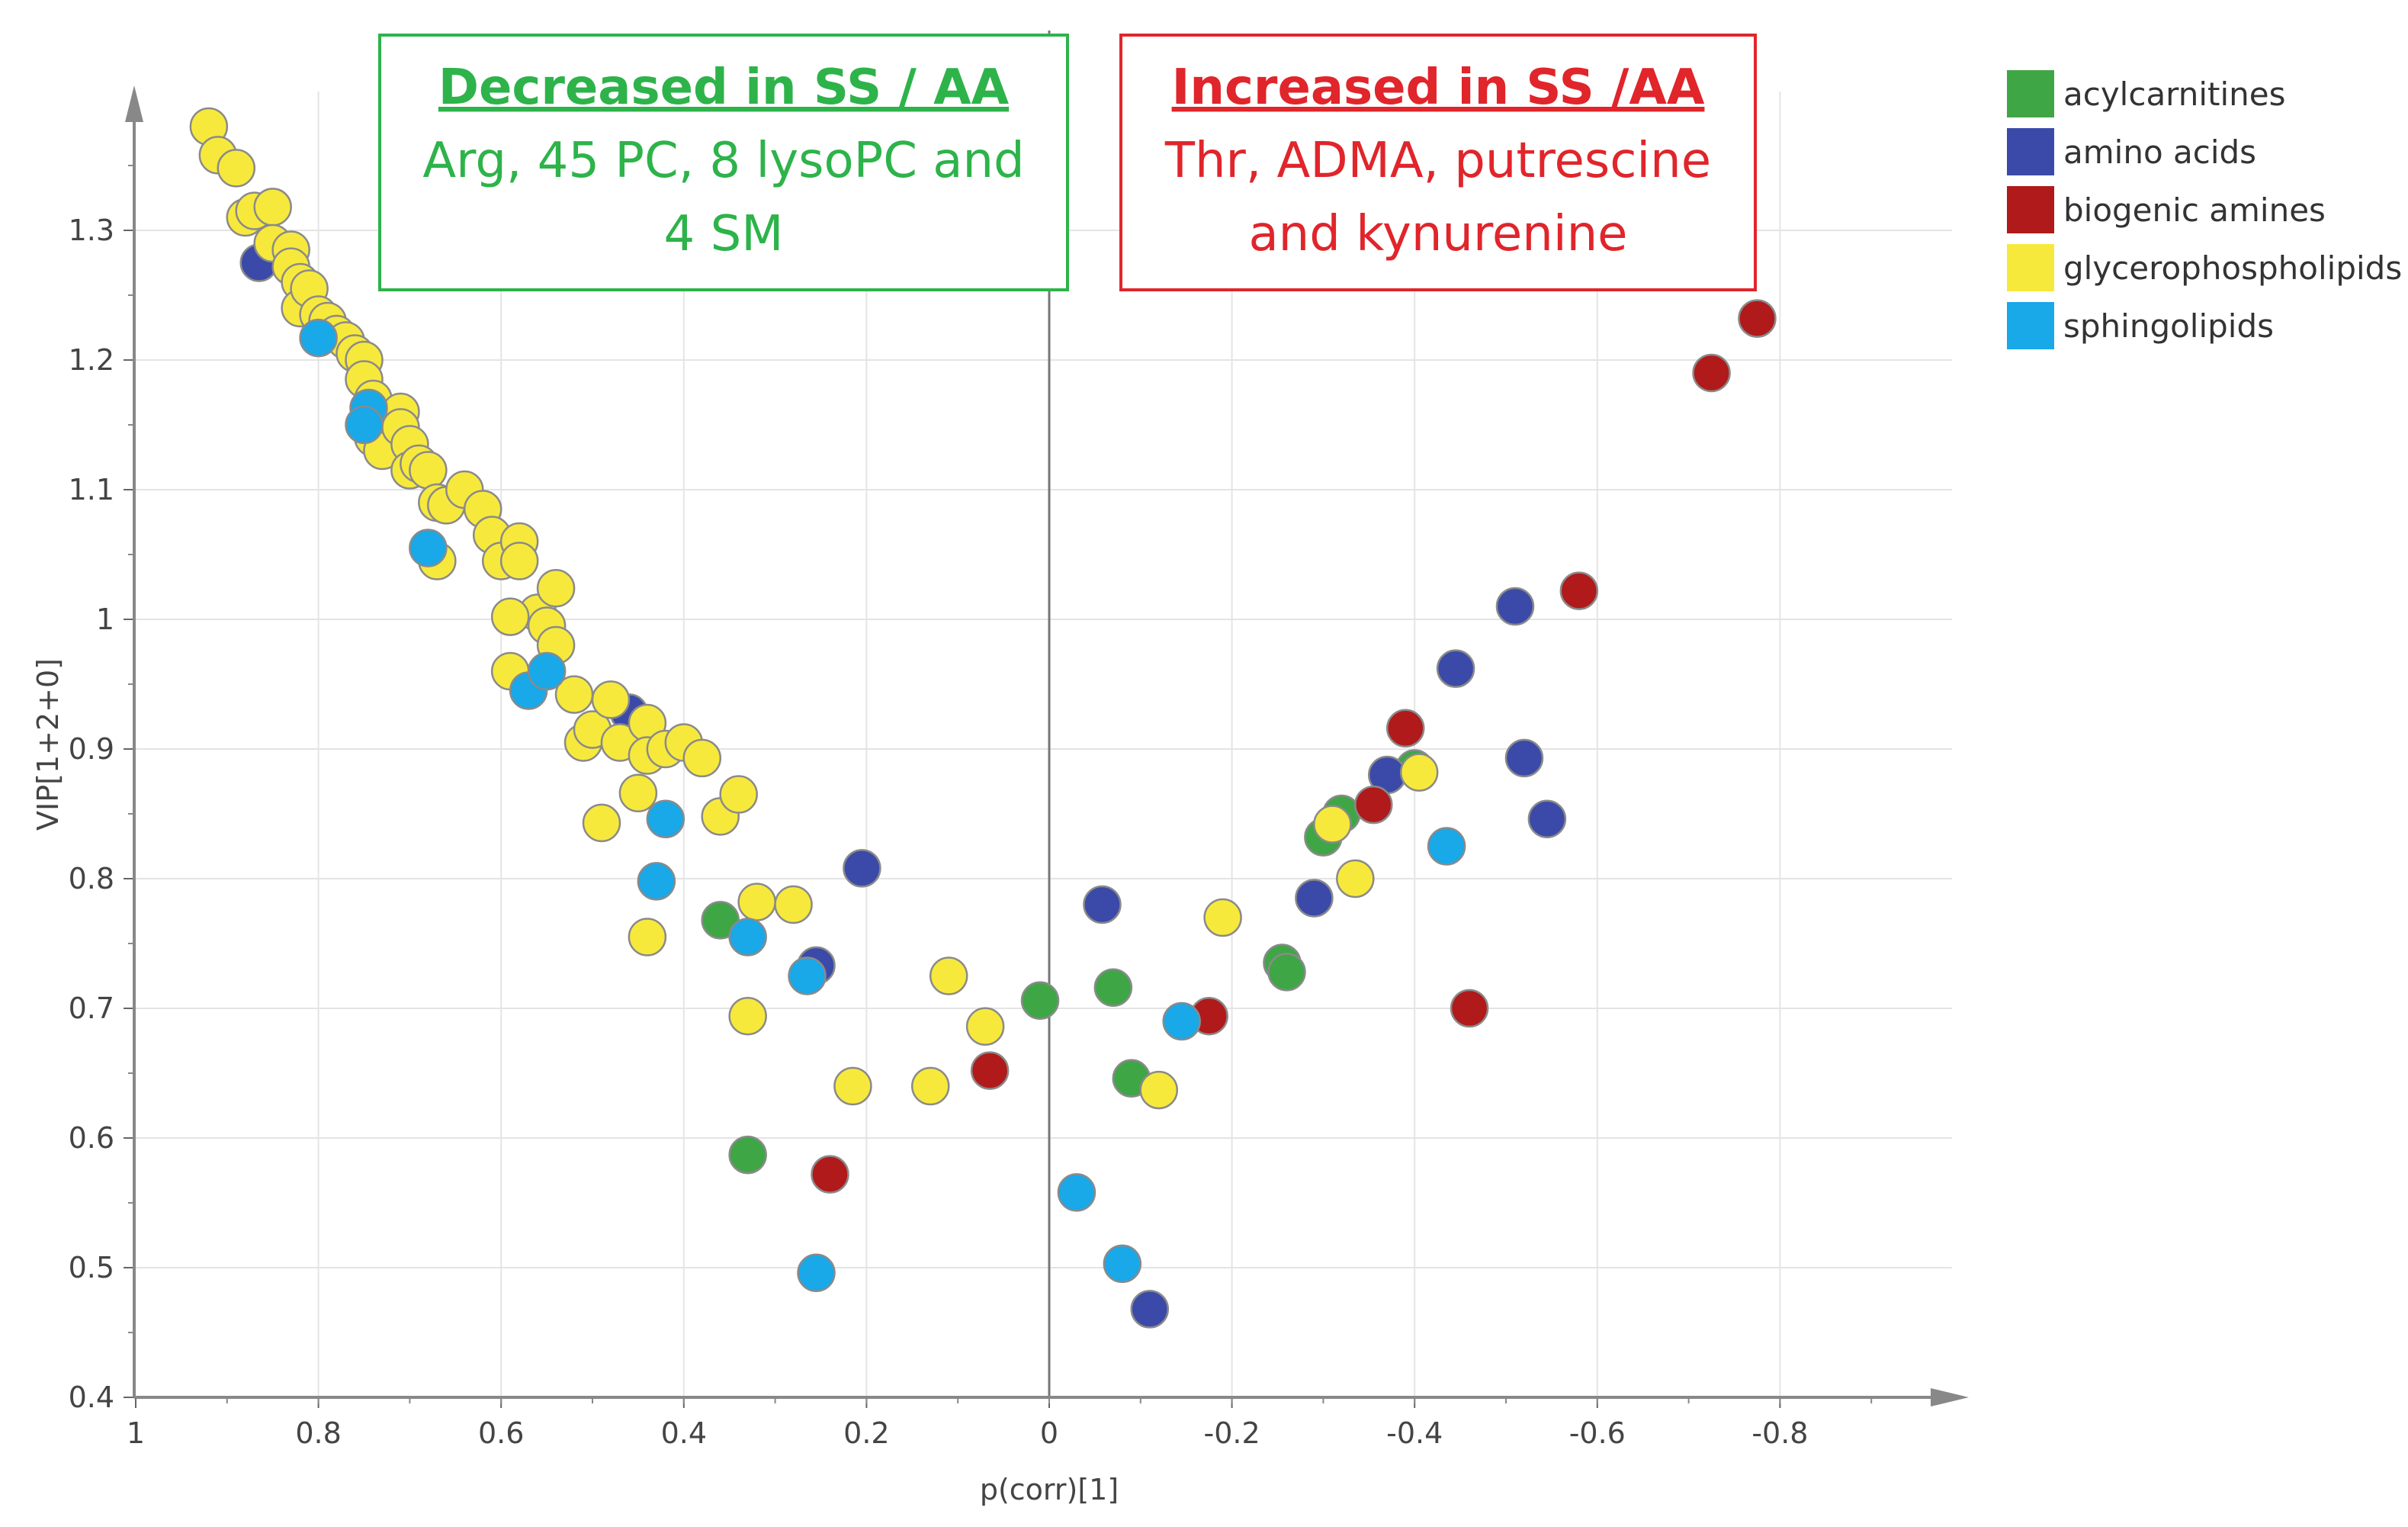 The height and width of the screenshot is (1527, 2408). I want to click on x-tick-label: 0.4, so click(684, 1433).